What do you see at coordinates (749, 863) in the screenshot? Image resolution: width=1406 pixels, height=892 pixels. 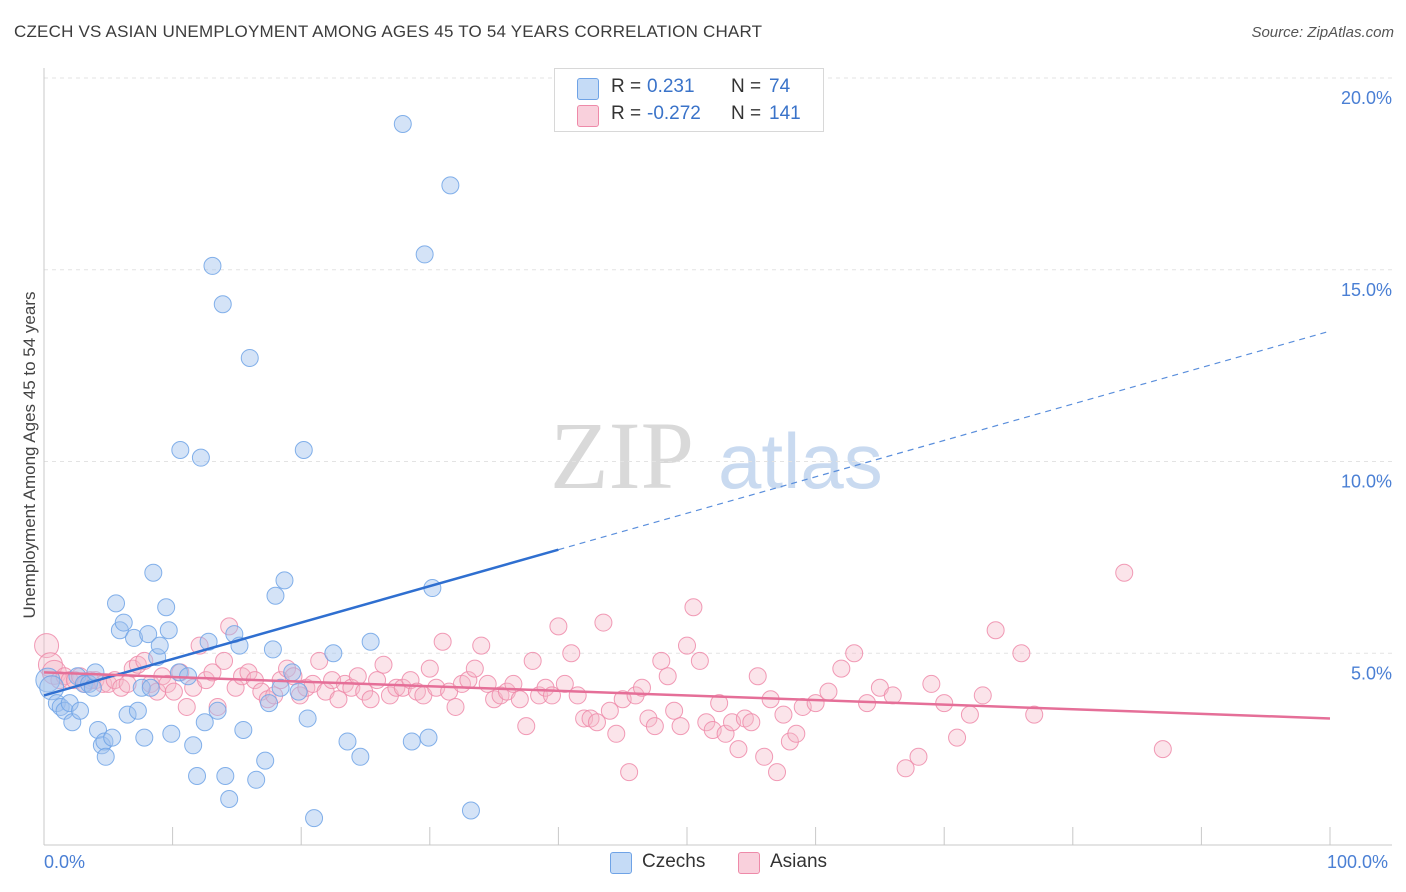 I see `bottom-legend-swatch-asians` at bounding box center [749, 863].